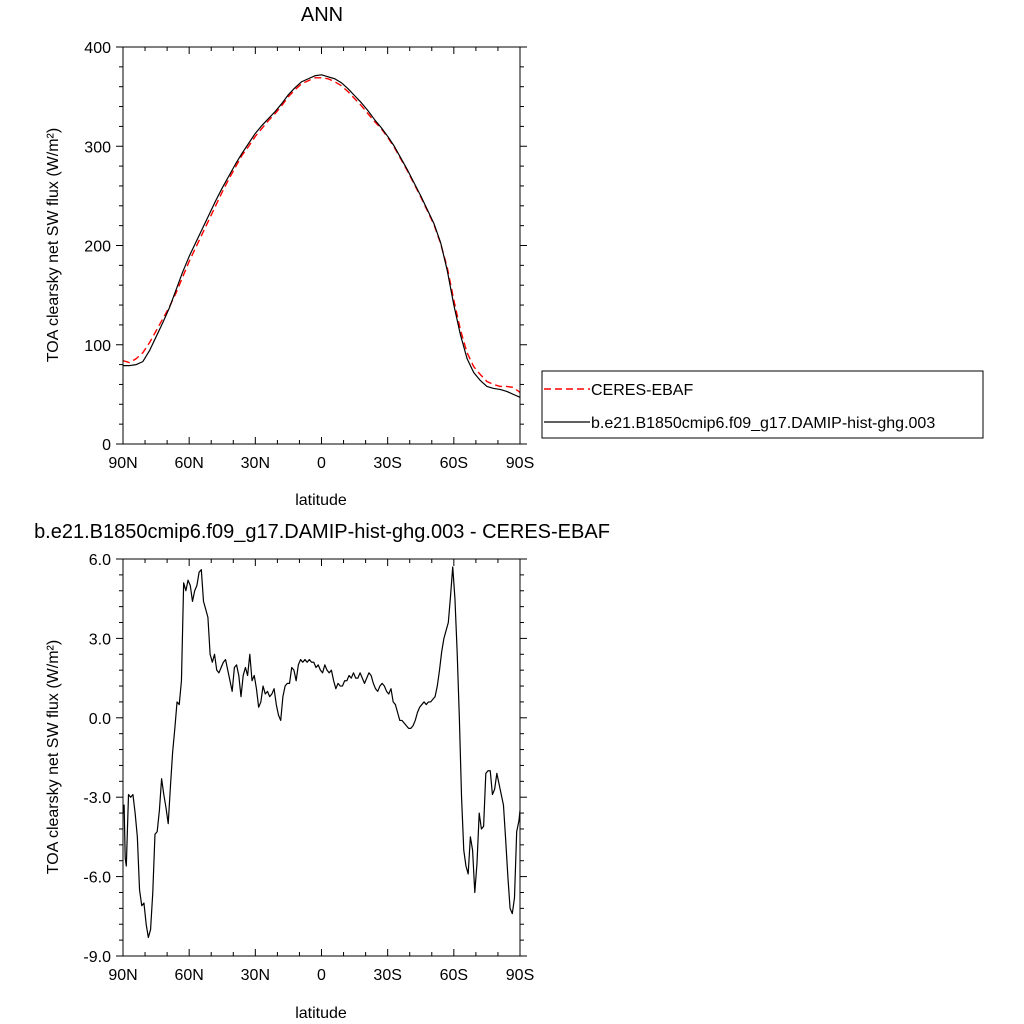 Image resolution: width=1024 pixels, height=1024 pixels. I want to click on bottom-y-tick-label: -9.0, so click(97, 957).